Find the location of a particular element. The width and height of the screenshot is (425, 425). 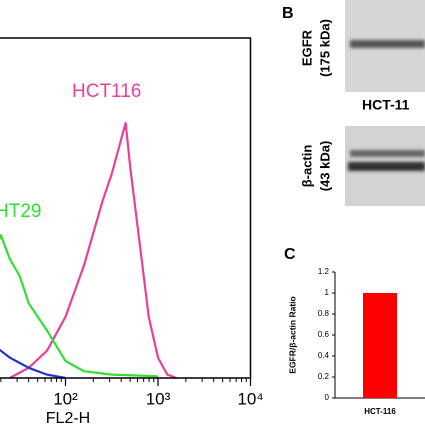

y-tick-label: 0.2 is located at coordinates (324, 376).